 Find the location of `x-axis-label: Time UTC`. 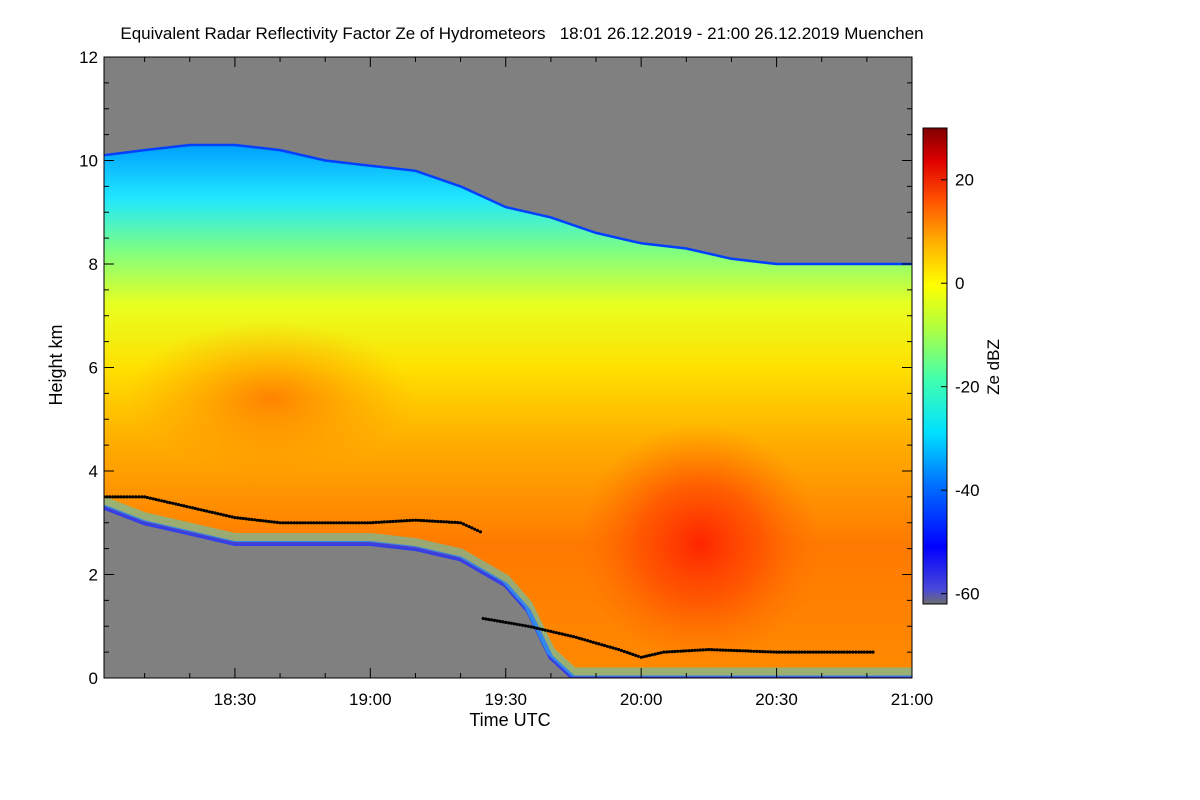

x-axis-label: Time UTC is located at coordinates (509, 720).